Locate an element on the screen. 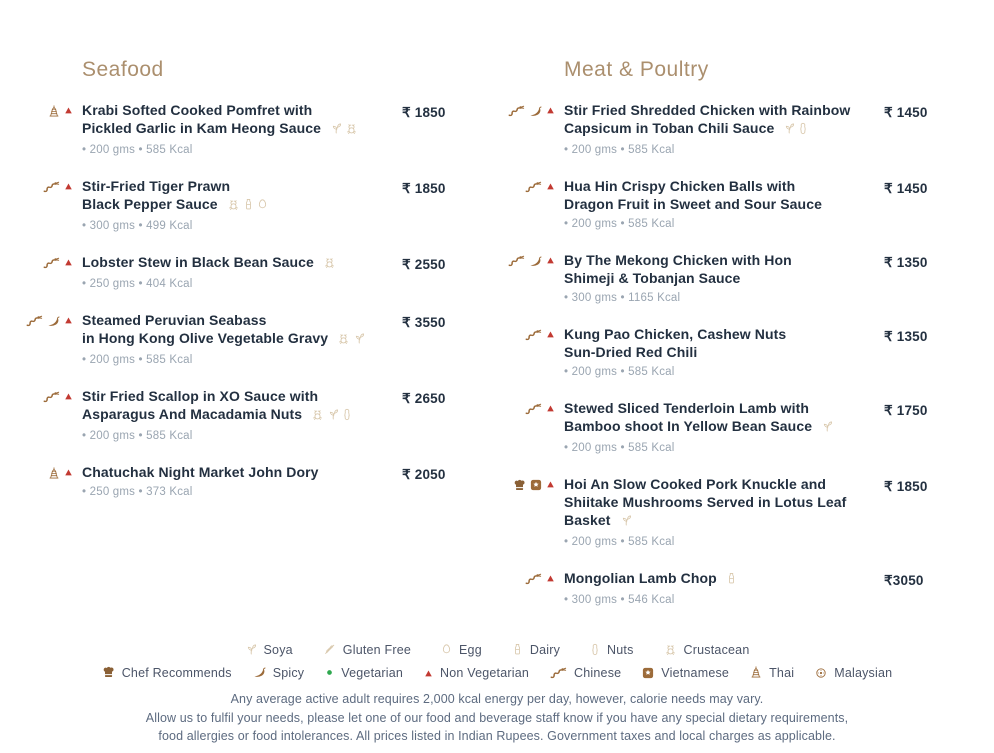 The width and height of the screenshot is (994, 753). section-title: Seafood is located at coordinates (123, 69).